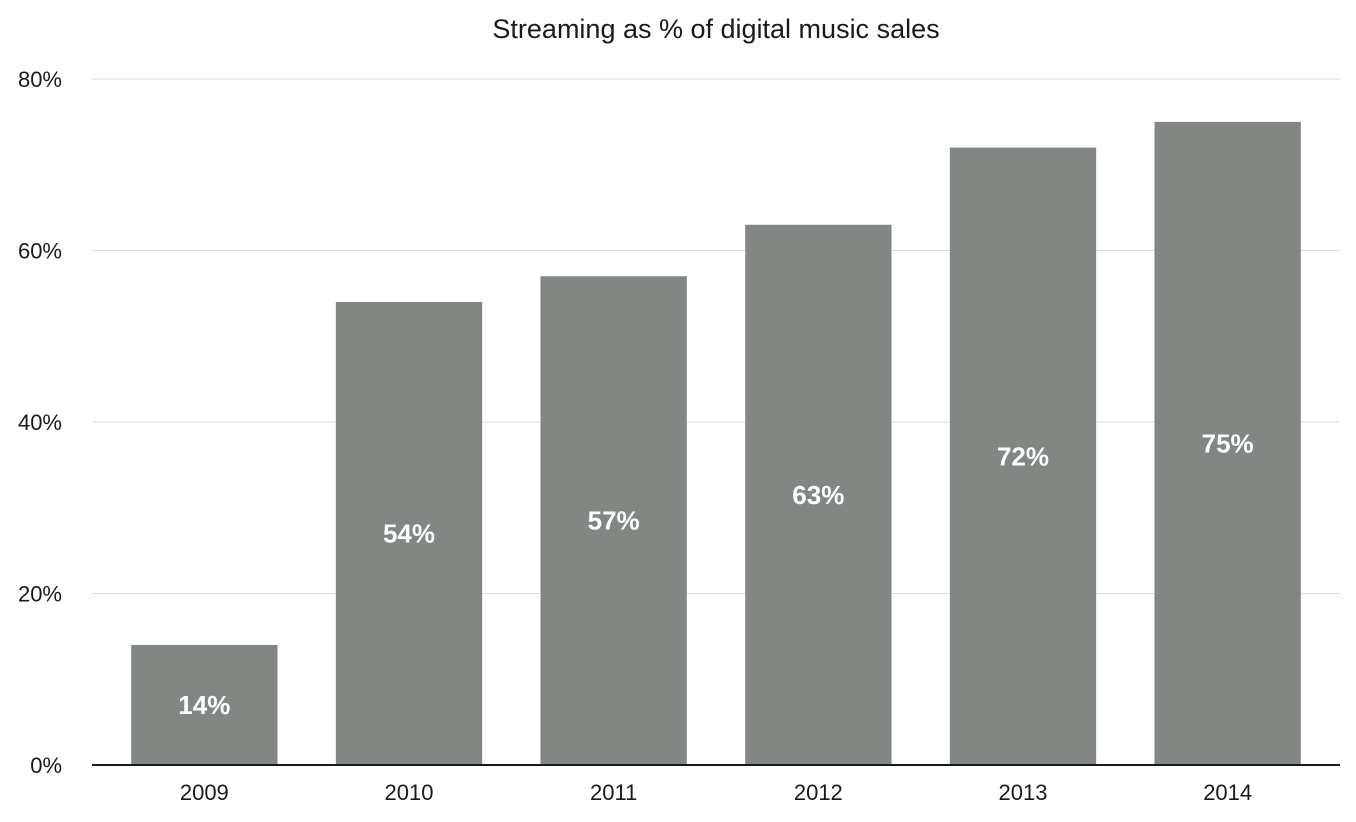  Describe the element at coordinates (40, 79) in the screenshot. I see `y-tick-label: 80%` at that location.